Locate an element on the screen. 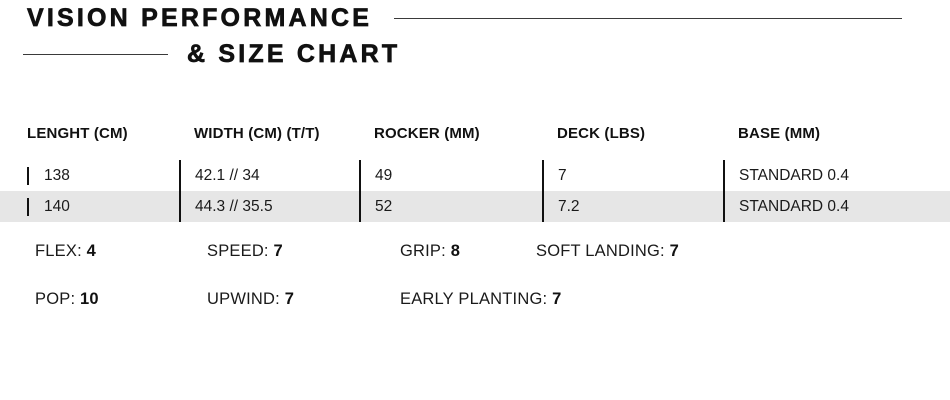 The image size is (950, 400). rating-grip-label: GRIP: is located at coordinates (425, 251).